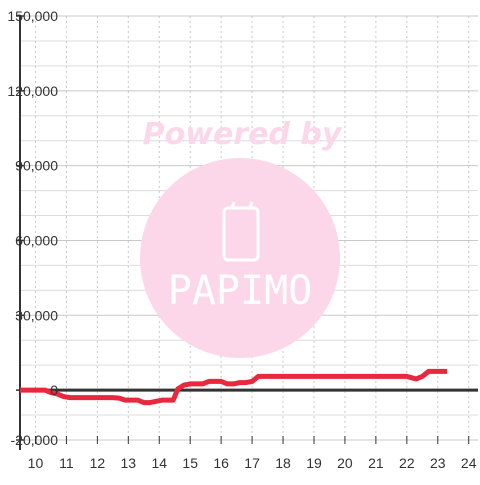 The height and width of the screenshot is (485, 480). I want to click on x-tick-label: 24, so click(469, 463).